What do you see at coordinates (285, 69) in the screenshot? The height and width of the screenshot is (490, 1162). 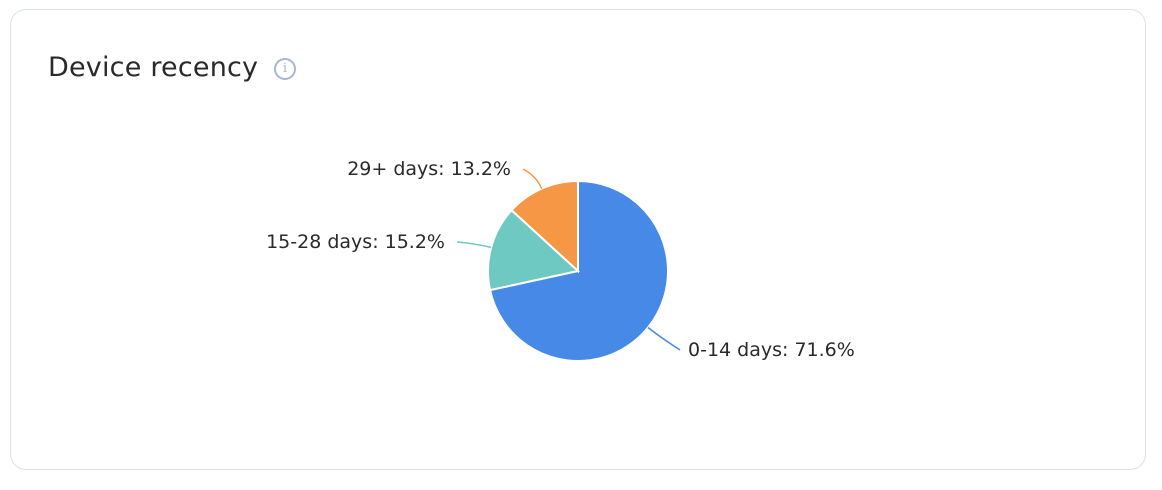 I see `info-icon: i` at bounding box center [285, 69].